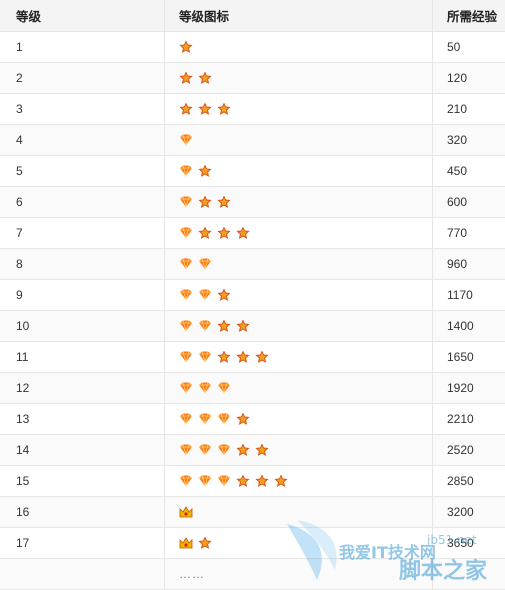 The height and width of the screenshot is (590, 505). What do you see at coordinates (457, 264) in the screenshot?
I see `required-exp-cell: 960` at bounding box center [457, 264].